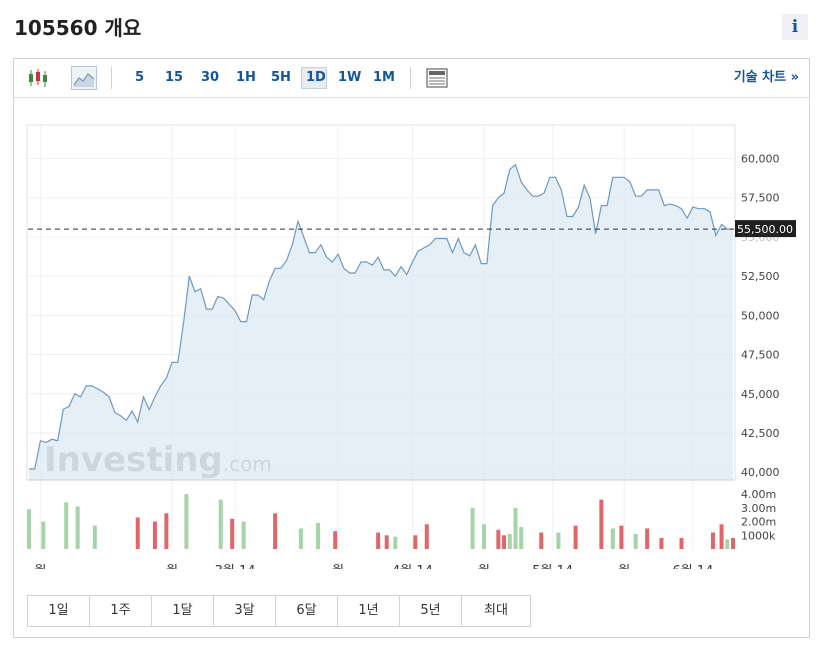  What do you see at coordinates (760, 355) in the screenshot?
I see `y-tick-label: 47,500` at bounding box center [760, 355].